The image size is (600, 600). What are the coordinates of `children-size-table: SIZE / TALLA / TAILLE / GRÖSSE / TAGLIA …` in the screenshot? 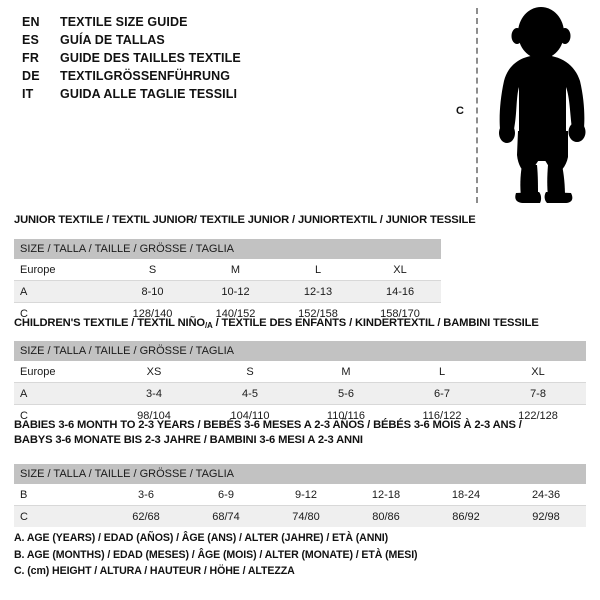 It's located at (300, 383).